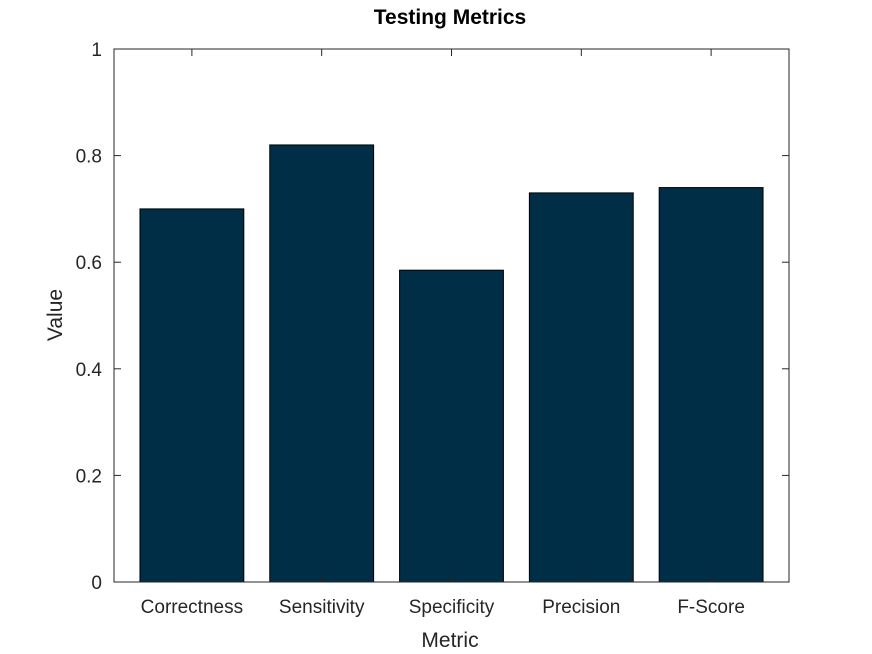 The width and height of the screenshot is (872, 654). Describe the element at coordinates (711, 607) in the screenshot. I see `x-tick-label: F-Score` at that location.